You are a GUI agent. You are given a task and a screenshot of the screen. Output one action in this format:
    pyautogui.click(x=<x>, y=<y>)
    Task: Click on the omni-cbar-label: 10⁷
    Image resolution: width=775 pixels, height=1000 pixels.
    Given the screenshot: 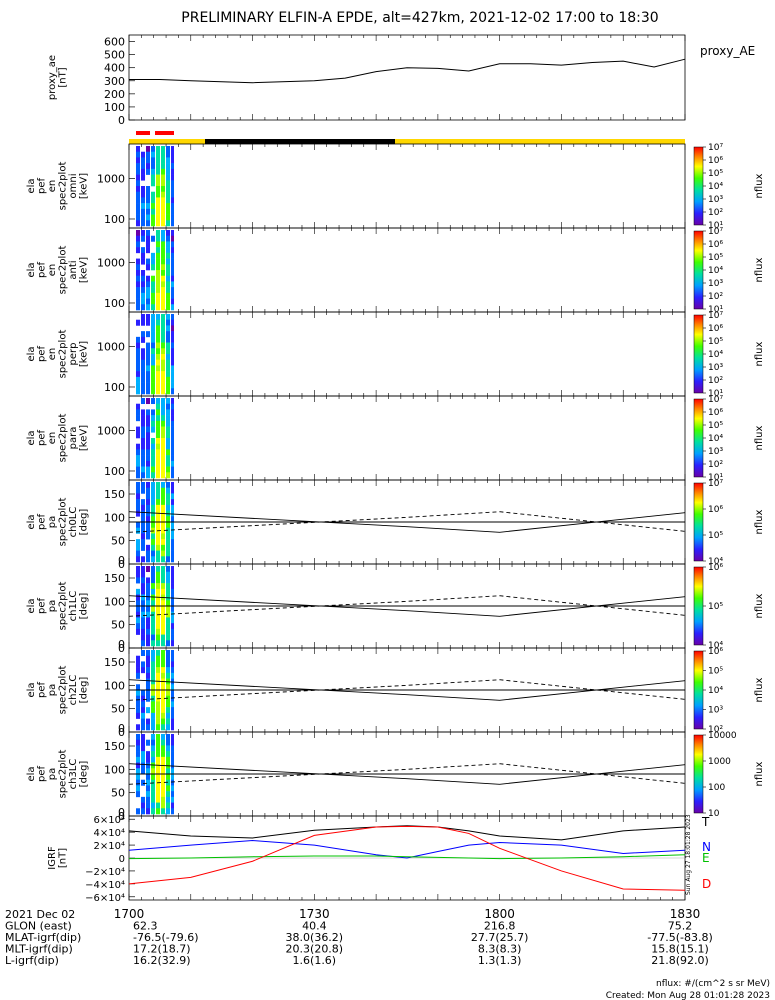 What is the action you would take?
    pyautogui.click(x=715, y=148)
    